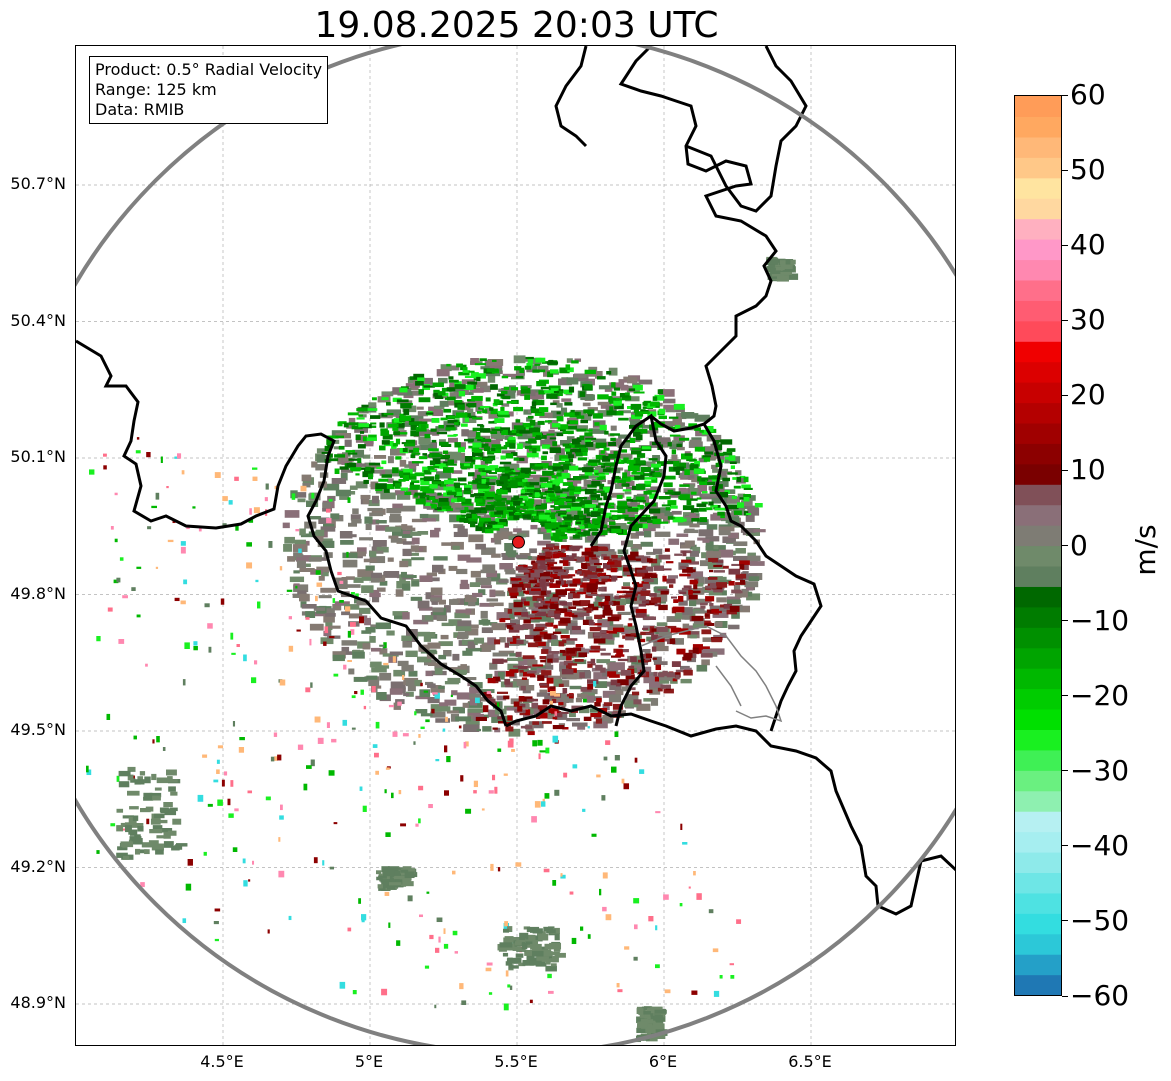 The height and width of the screenshot is (1081, 1171). I want to click on border-lu-cantons, so click(711, 674).